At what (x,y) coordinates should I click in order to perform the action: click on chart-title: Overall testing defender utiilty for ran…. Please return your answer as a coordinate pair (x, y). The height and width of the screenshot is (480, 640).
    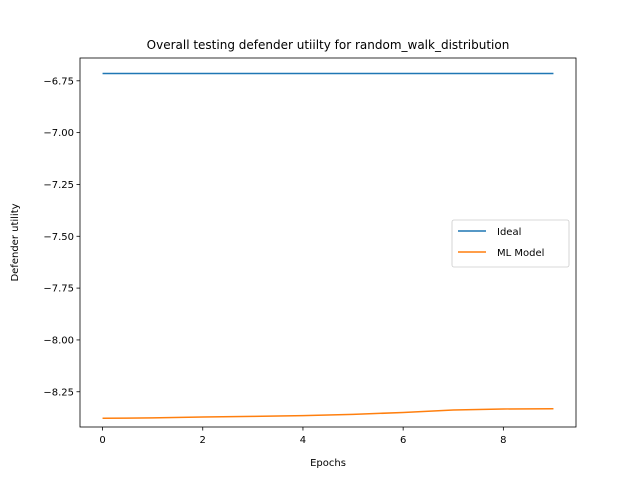
    Looking at the image, I should click on (328, 45).